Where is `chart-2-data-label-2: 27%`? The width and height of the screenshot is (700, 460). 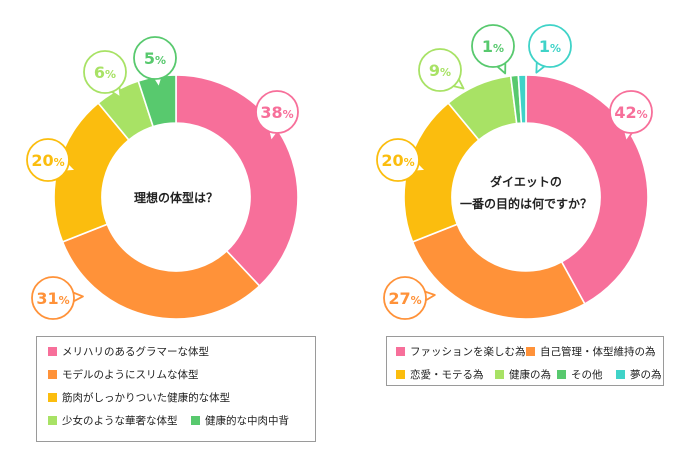
chart-2-data-label-2: 27% is located at coordinates (404, 298).